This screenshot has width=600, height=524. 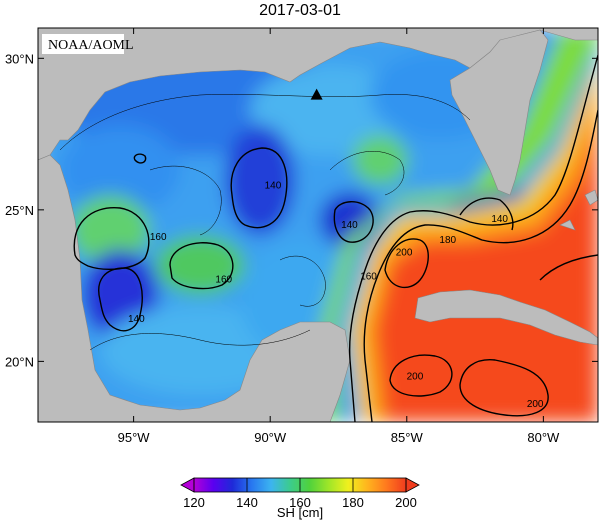 What do you see at coordinates (91, 45) in the screenshot?
I see `source-label: NOAA/AOML` at bounding box center [91, 45].